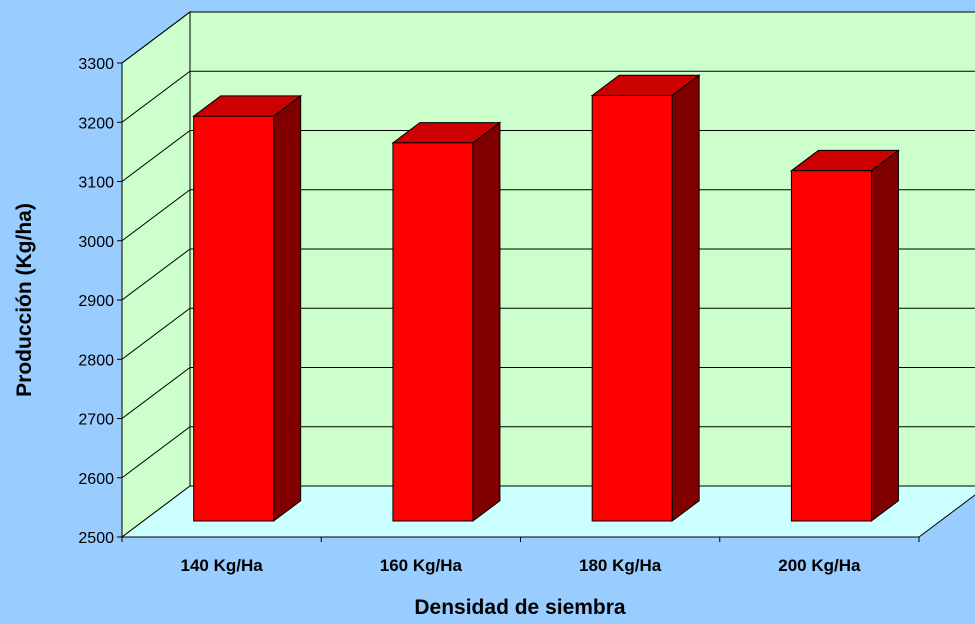 This screenshot has height=624, width=975. Describe the element at coordinates (520, 607) in the screenshot. I see `x-axis-title: Densidad de siembra` at that location.